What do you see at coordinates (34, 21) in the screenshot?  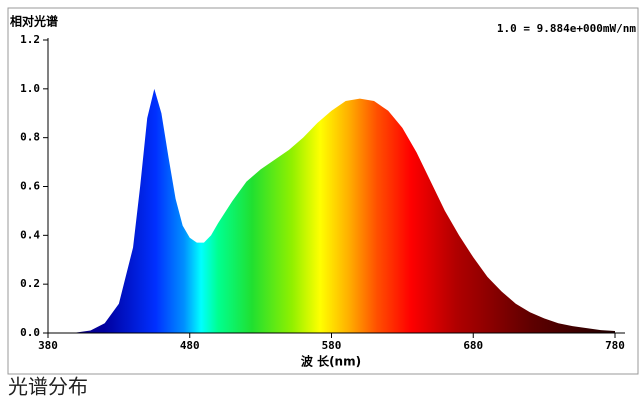 I see `chart-title: 相对光谱` at bounding box center [34, 21].